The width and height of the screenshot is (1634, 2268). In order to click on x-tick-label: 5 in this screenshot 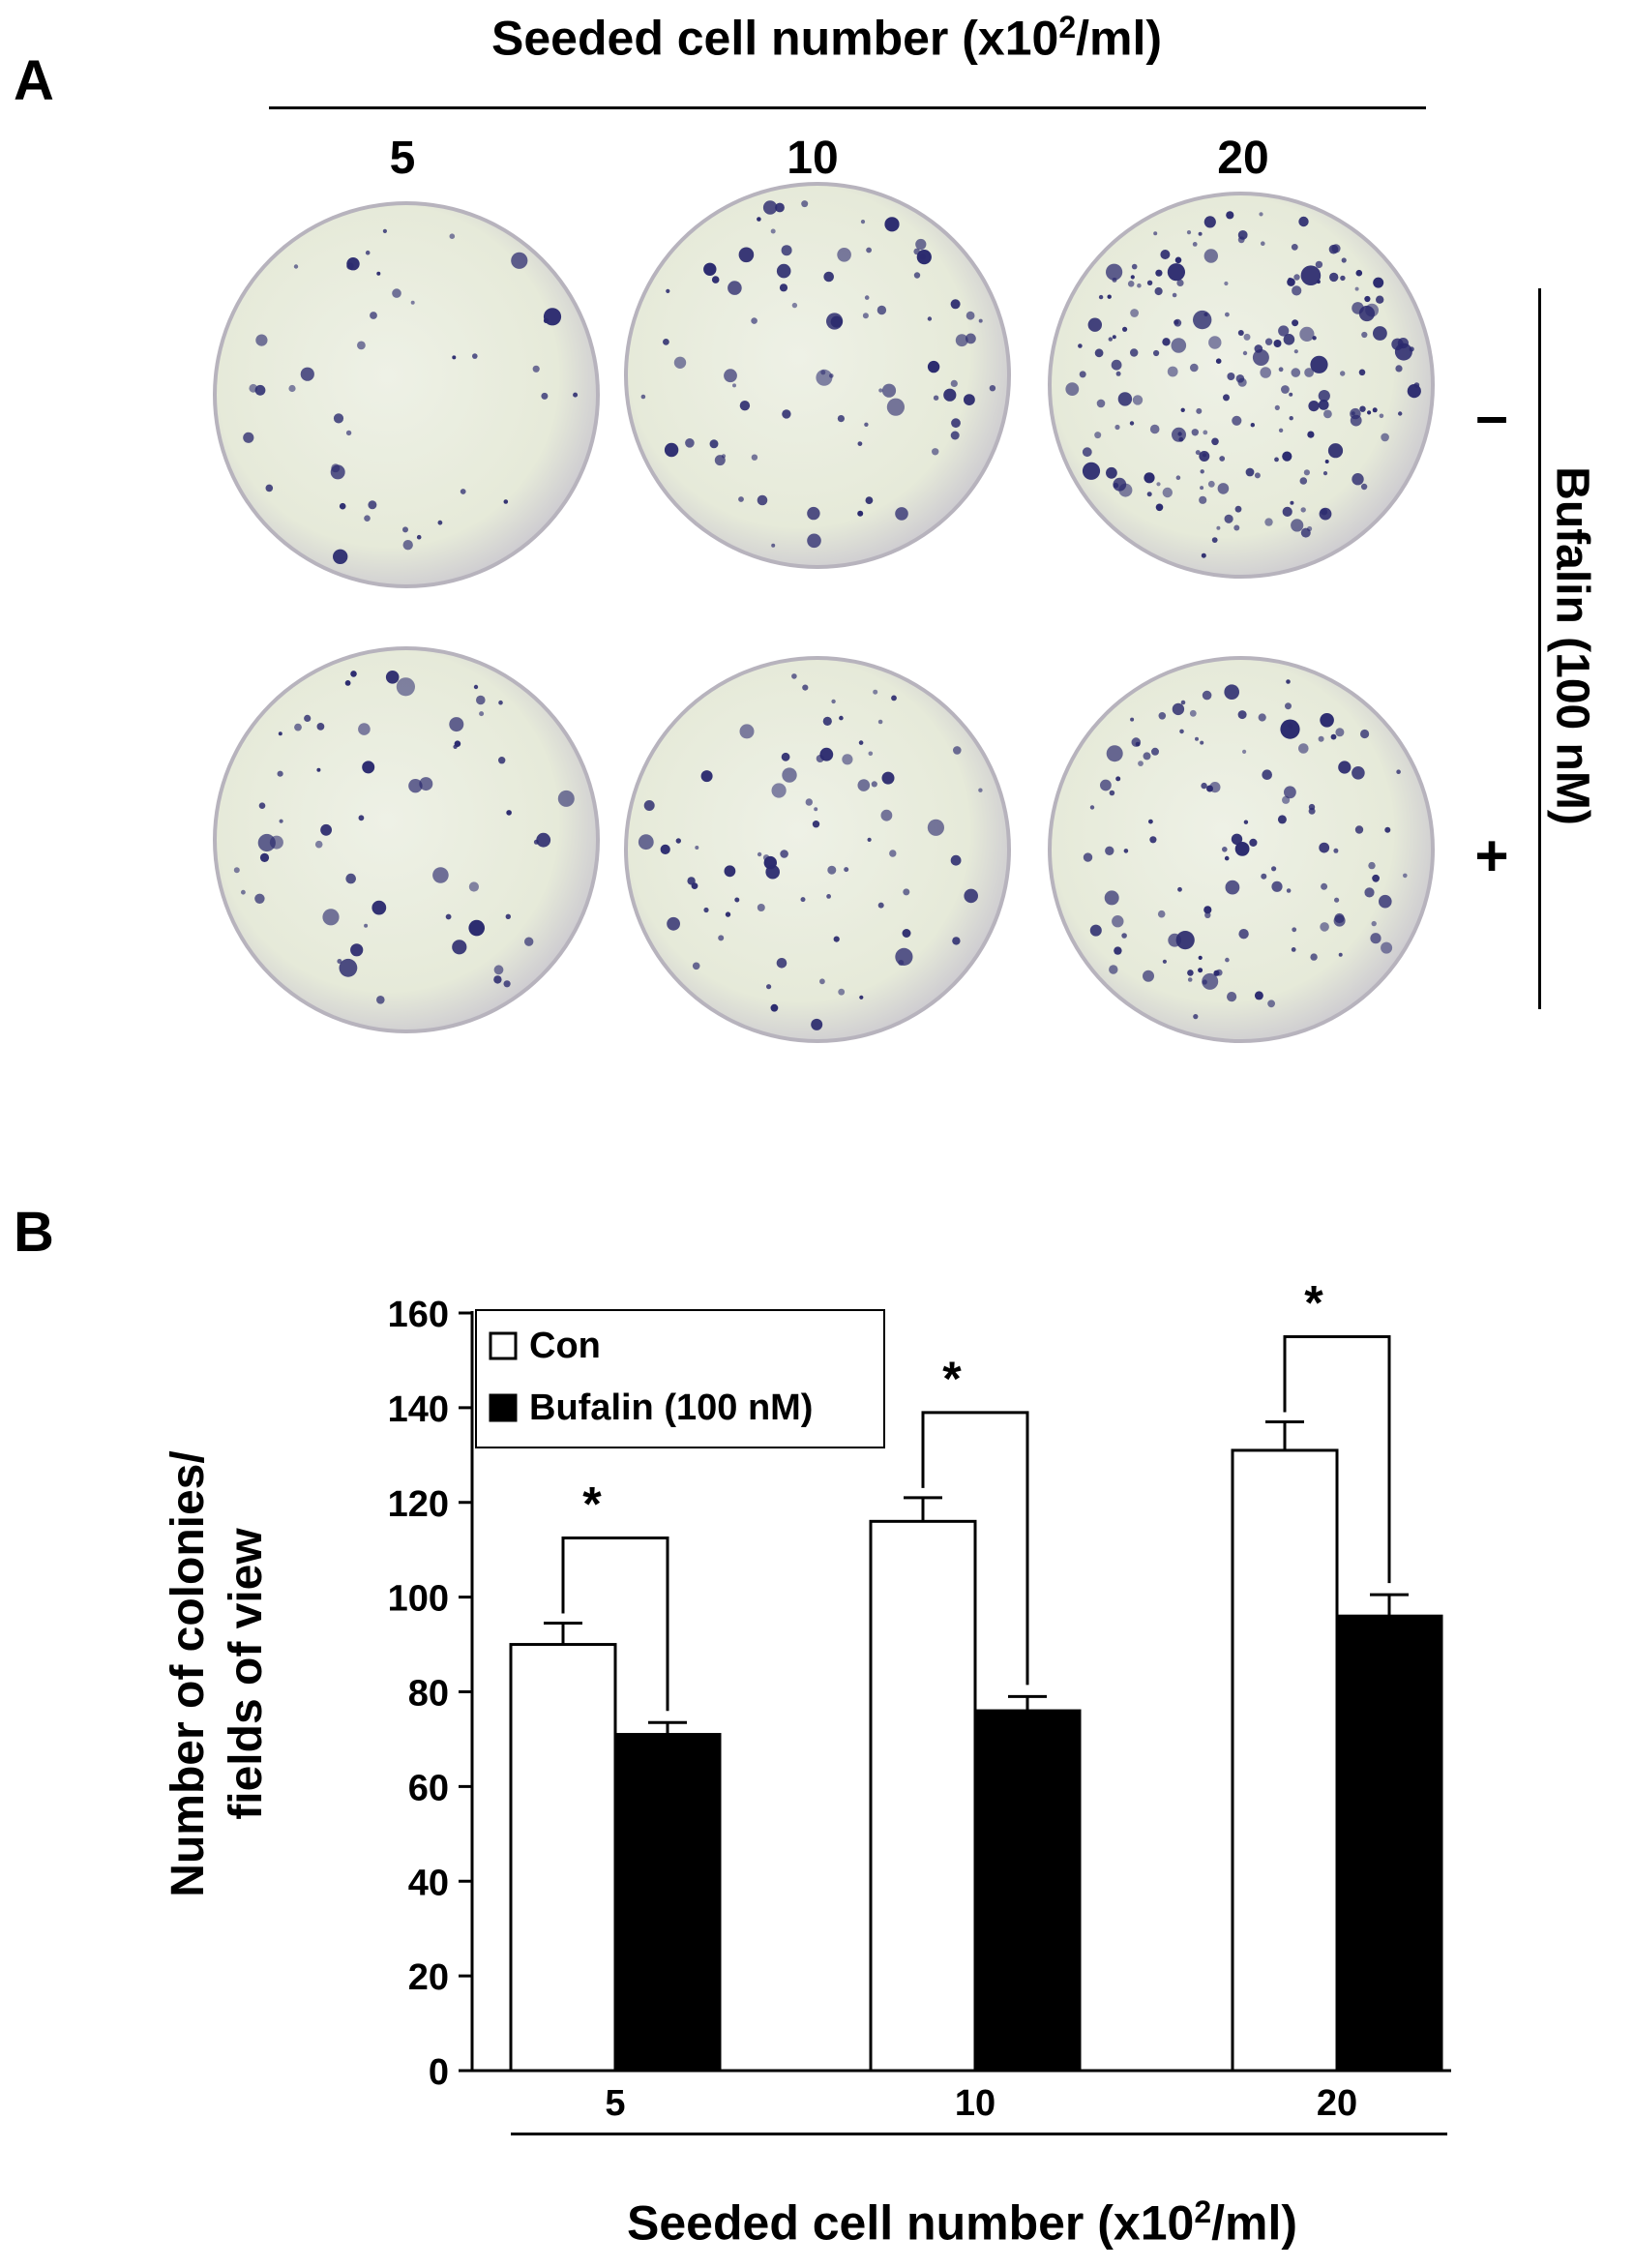, I will do `click(615, 2104)`.